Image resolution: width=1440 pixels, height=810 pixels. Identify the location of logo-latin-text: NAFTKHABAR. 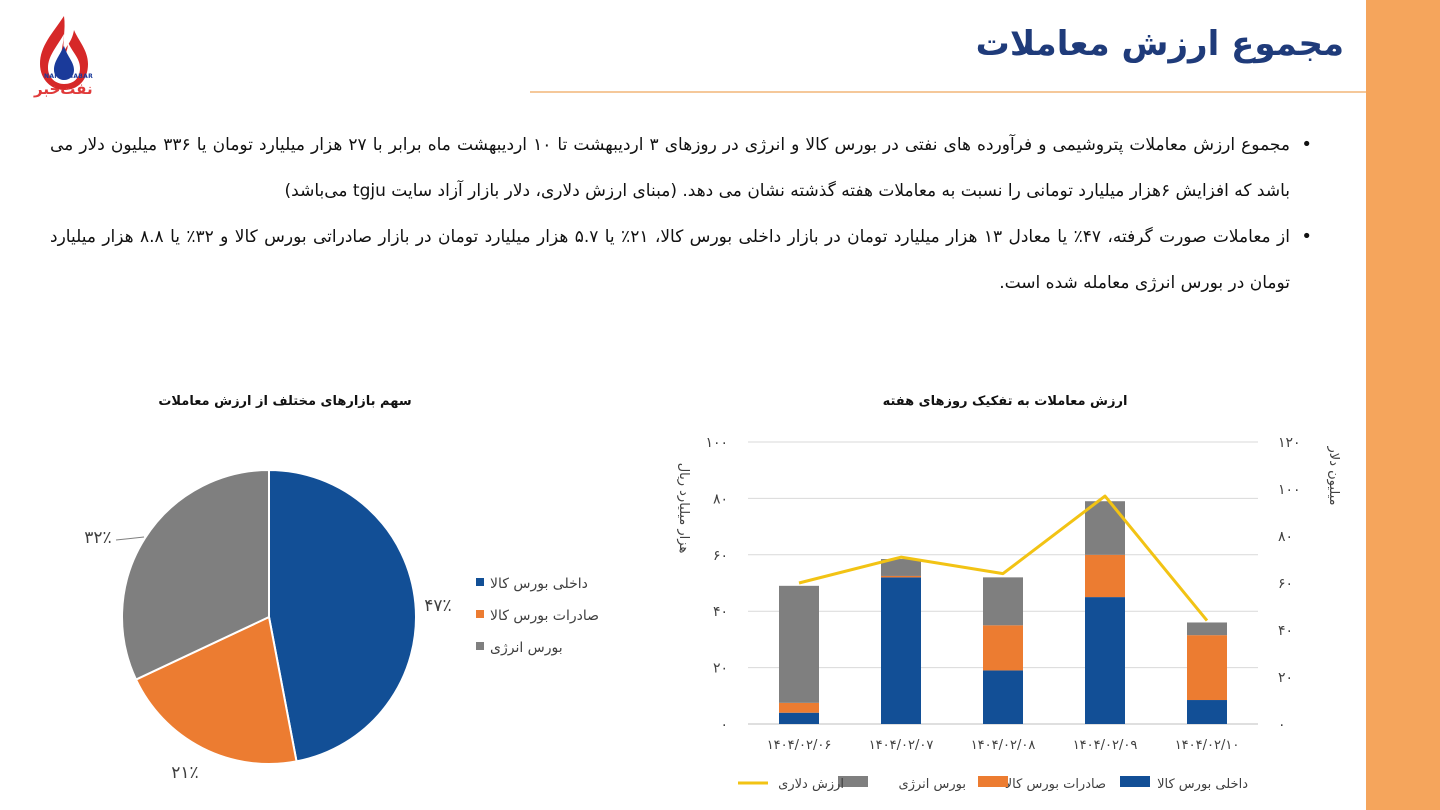
(69, 76).